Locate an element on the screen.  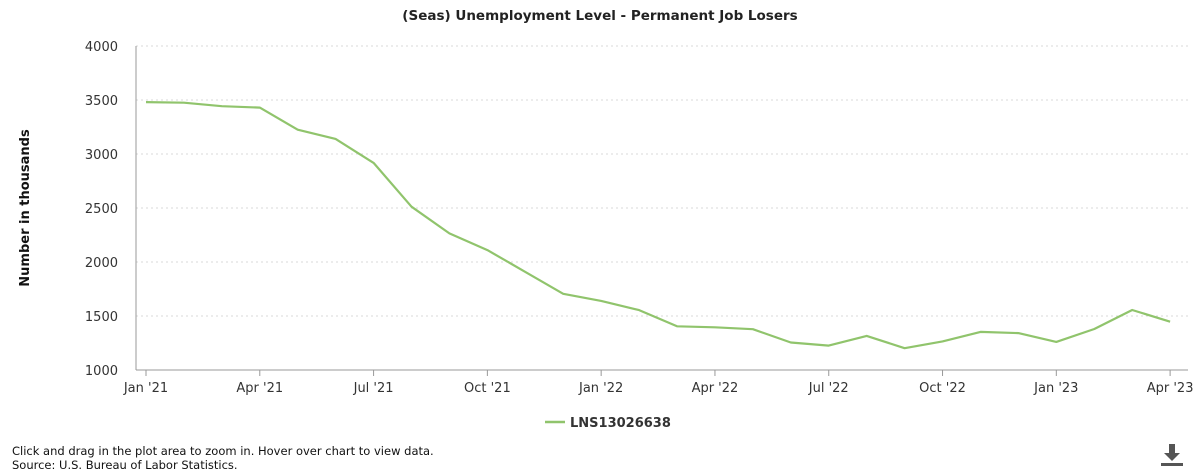
legend: LNS13026638 is located at coordinates (608, 423).